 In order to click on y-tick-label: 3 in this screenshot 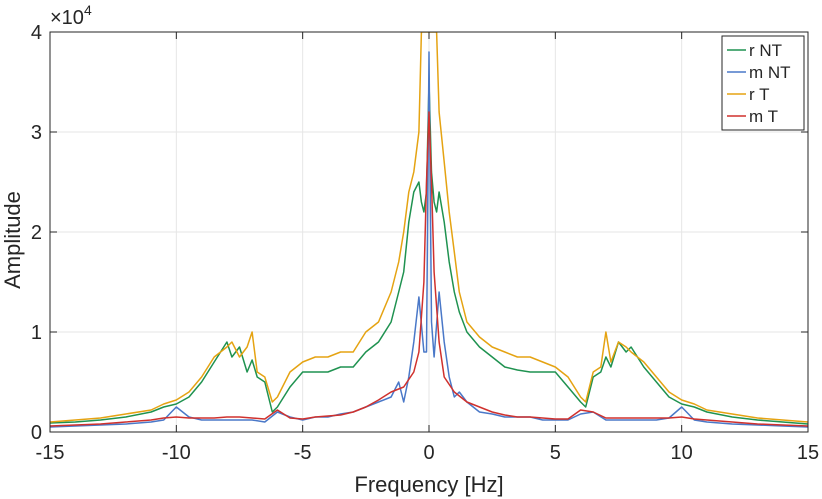, I will do `click(36, 133)`.